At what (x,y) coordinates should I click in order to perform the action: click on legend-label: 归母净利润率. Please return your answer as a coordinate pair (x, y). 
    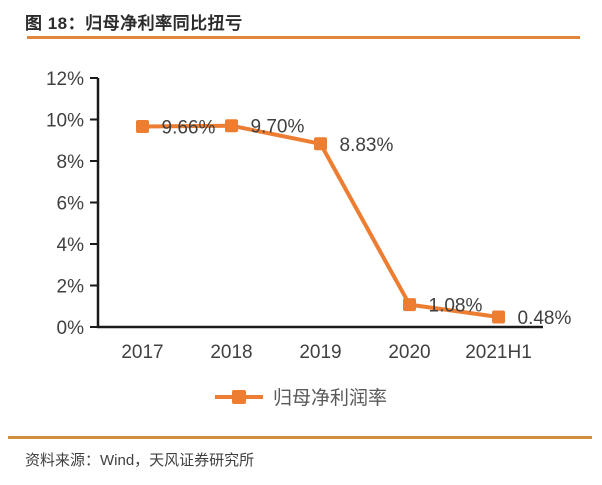
    Looking at the image, I should click on (330, 398).